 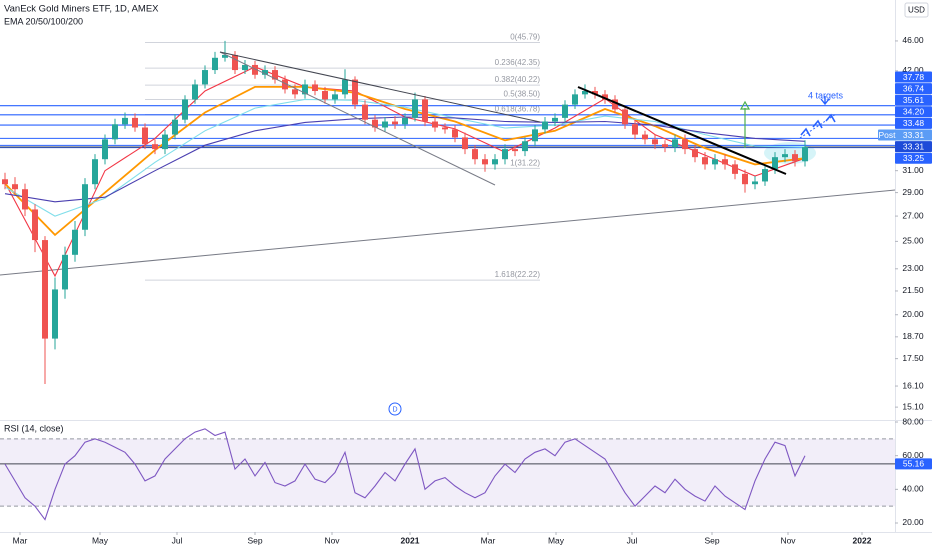 What do you see at coordinates (913, 455) in the screenshot?
I see `y-tick-label: 60.00` at bounding box center [913, 455].